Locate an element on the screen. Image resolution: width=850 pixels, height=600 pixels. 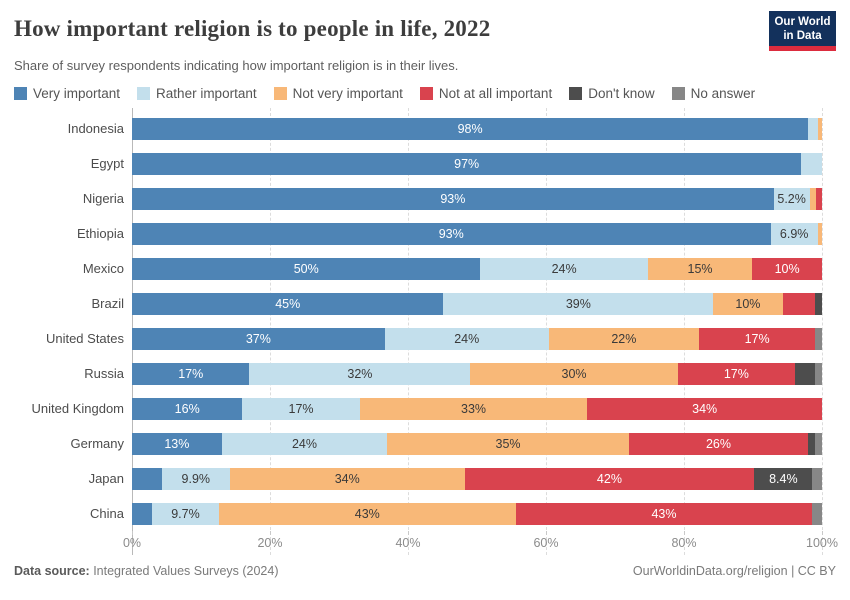
bar-segment-rather-important: 24% is located at coordinates (304, 443).